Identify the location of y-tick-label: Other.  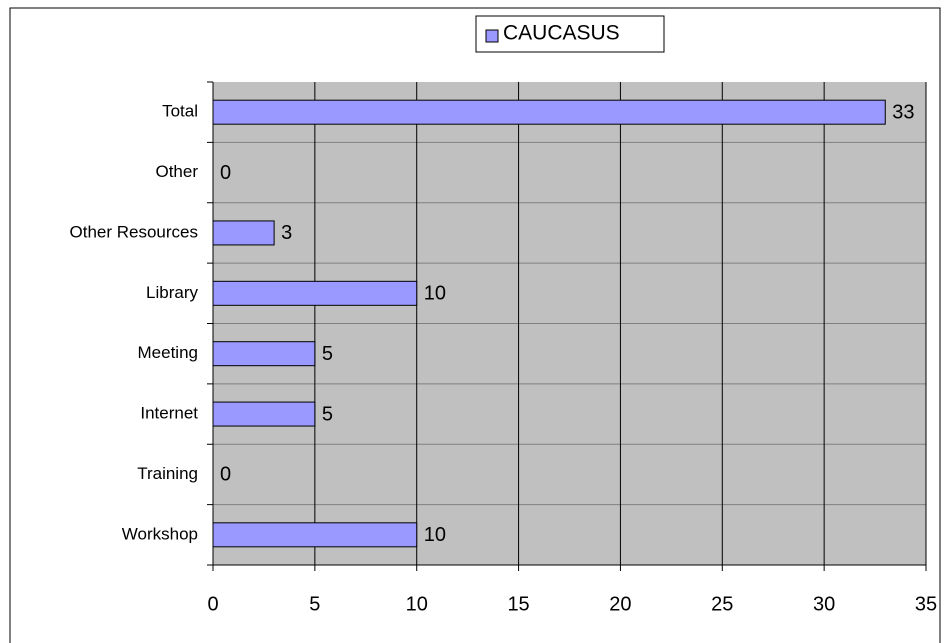
(176, 171).